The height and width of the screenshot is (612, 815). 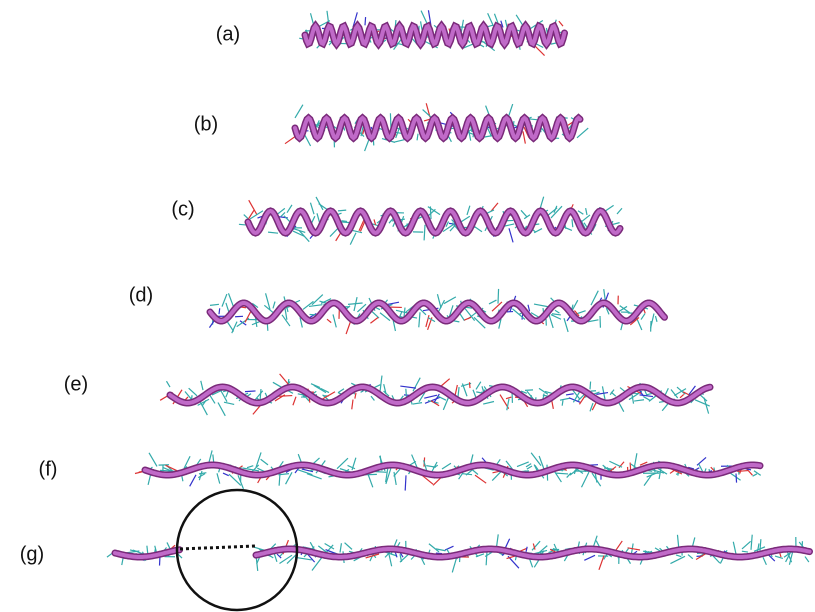 What do you see at coordinates (218, 547) in the screenshot?
I see `broken-bond` at bounding box center [218, 547].